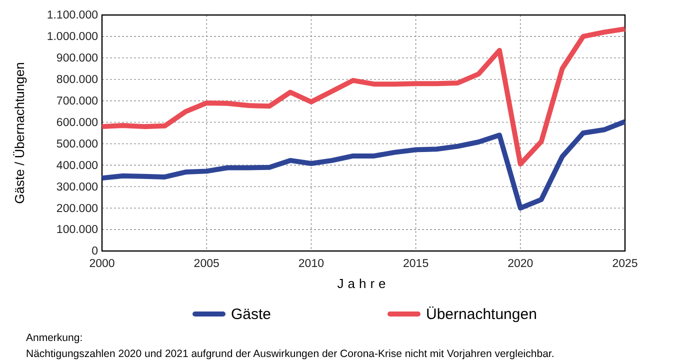 Image resolution: width=682 pixels, height=363 pixels. Describe the element at coordinates (290, 354) in the screenshot. I see `text: Nächtigungszahlen 2020 und 2021 aufgrund der Auswirkungen der Corona-Krise nicht mit Vorjahren vergleichbar.` at that location.